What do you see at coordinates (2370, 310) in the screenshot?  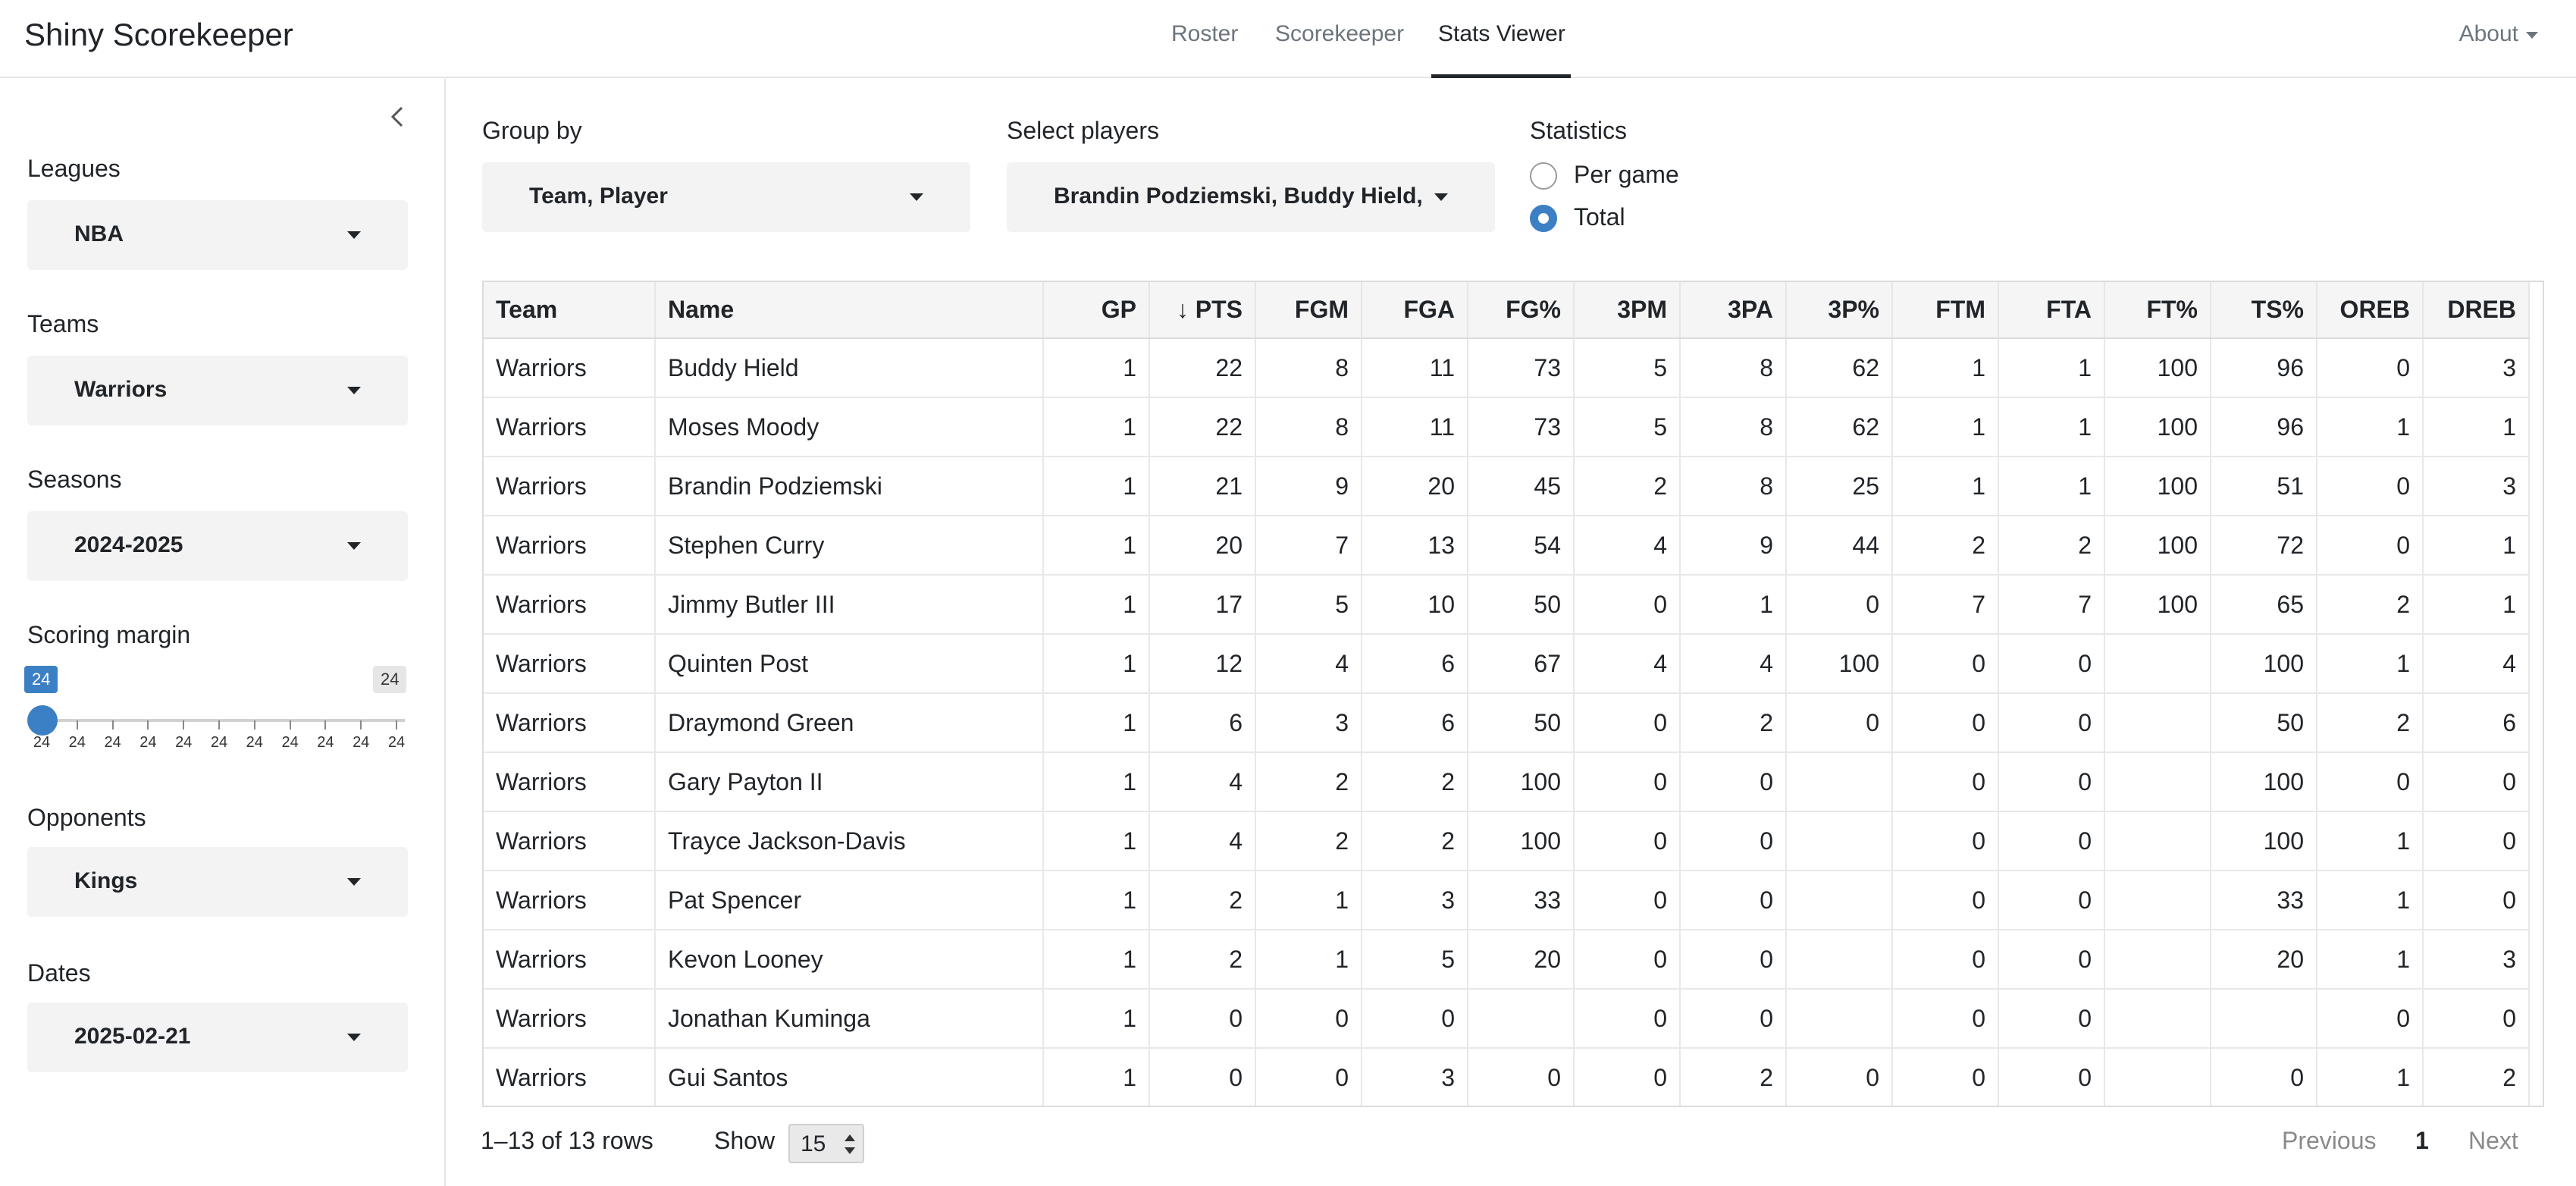 I see `column-header: OREB` at bounding box center [2370, 310].